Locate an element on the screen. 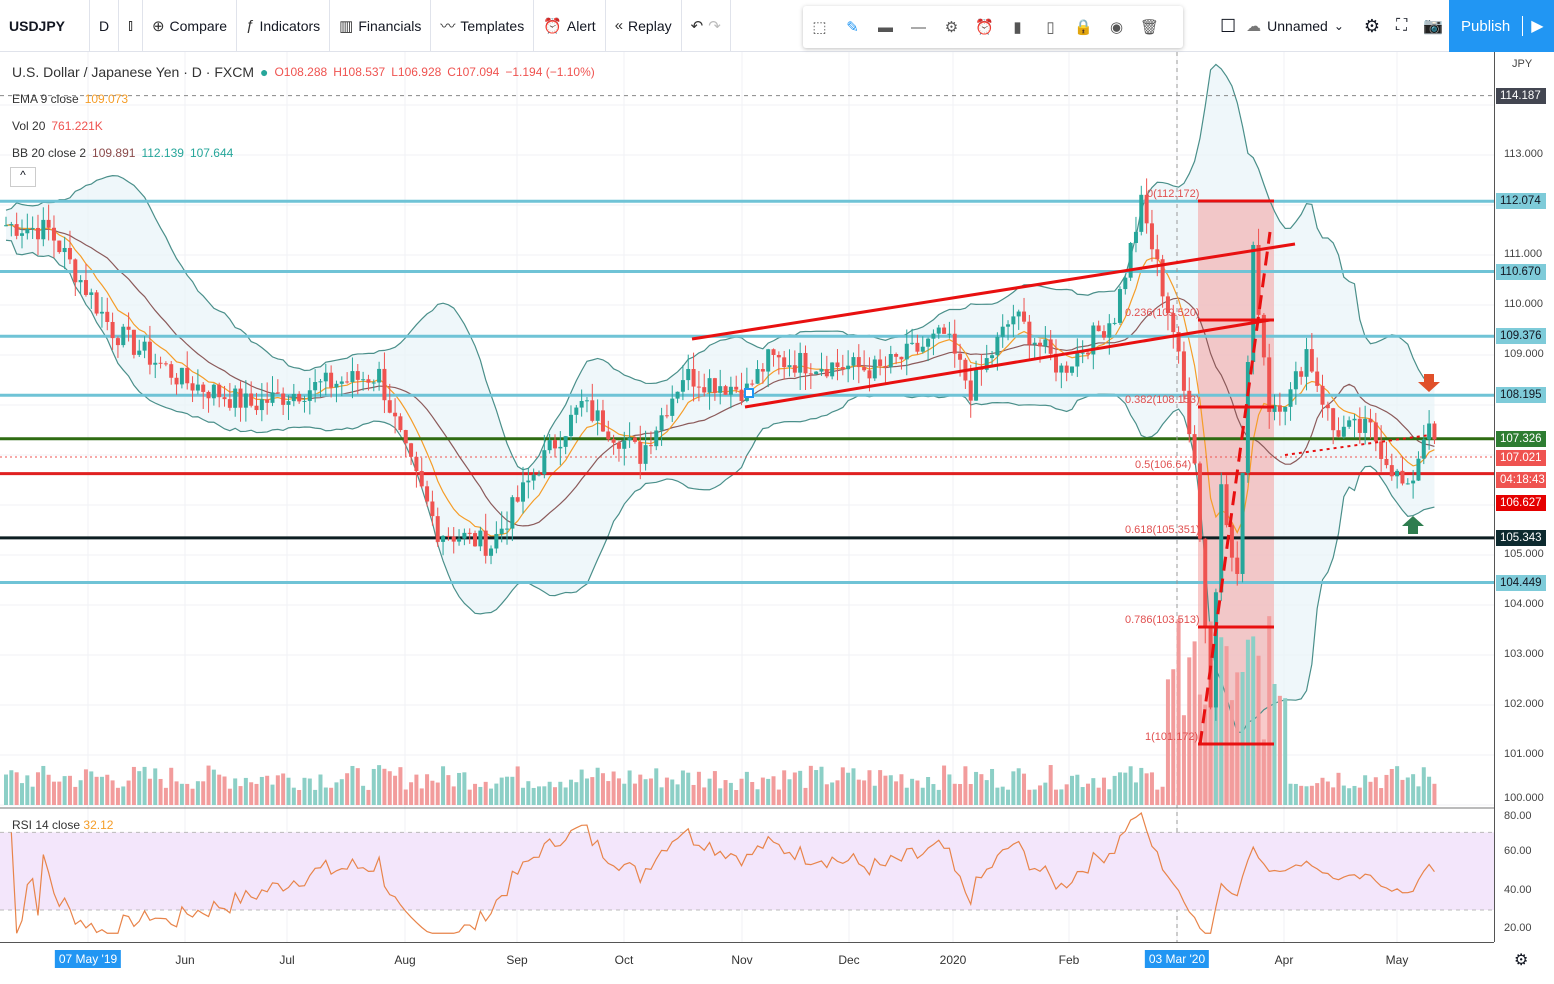  redo-icon: ↷ is located at coordinates (714, 26).